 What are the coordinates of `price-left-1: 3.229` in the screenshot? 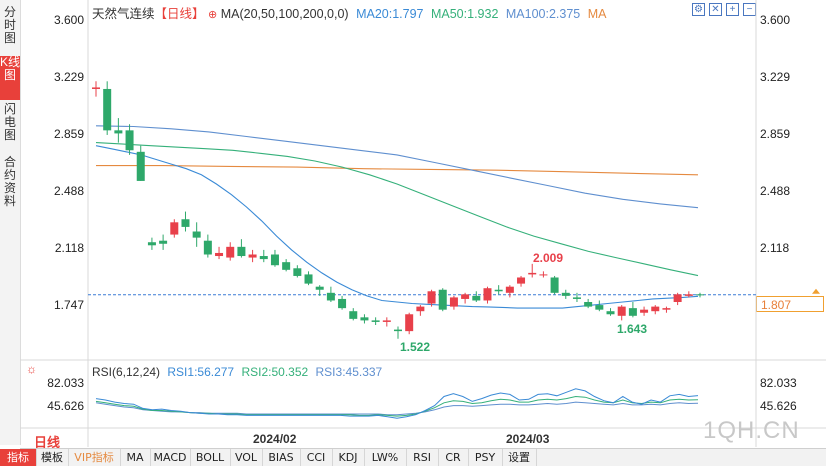 It's located at (68, 77).